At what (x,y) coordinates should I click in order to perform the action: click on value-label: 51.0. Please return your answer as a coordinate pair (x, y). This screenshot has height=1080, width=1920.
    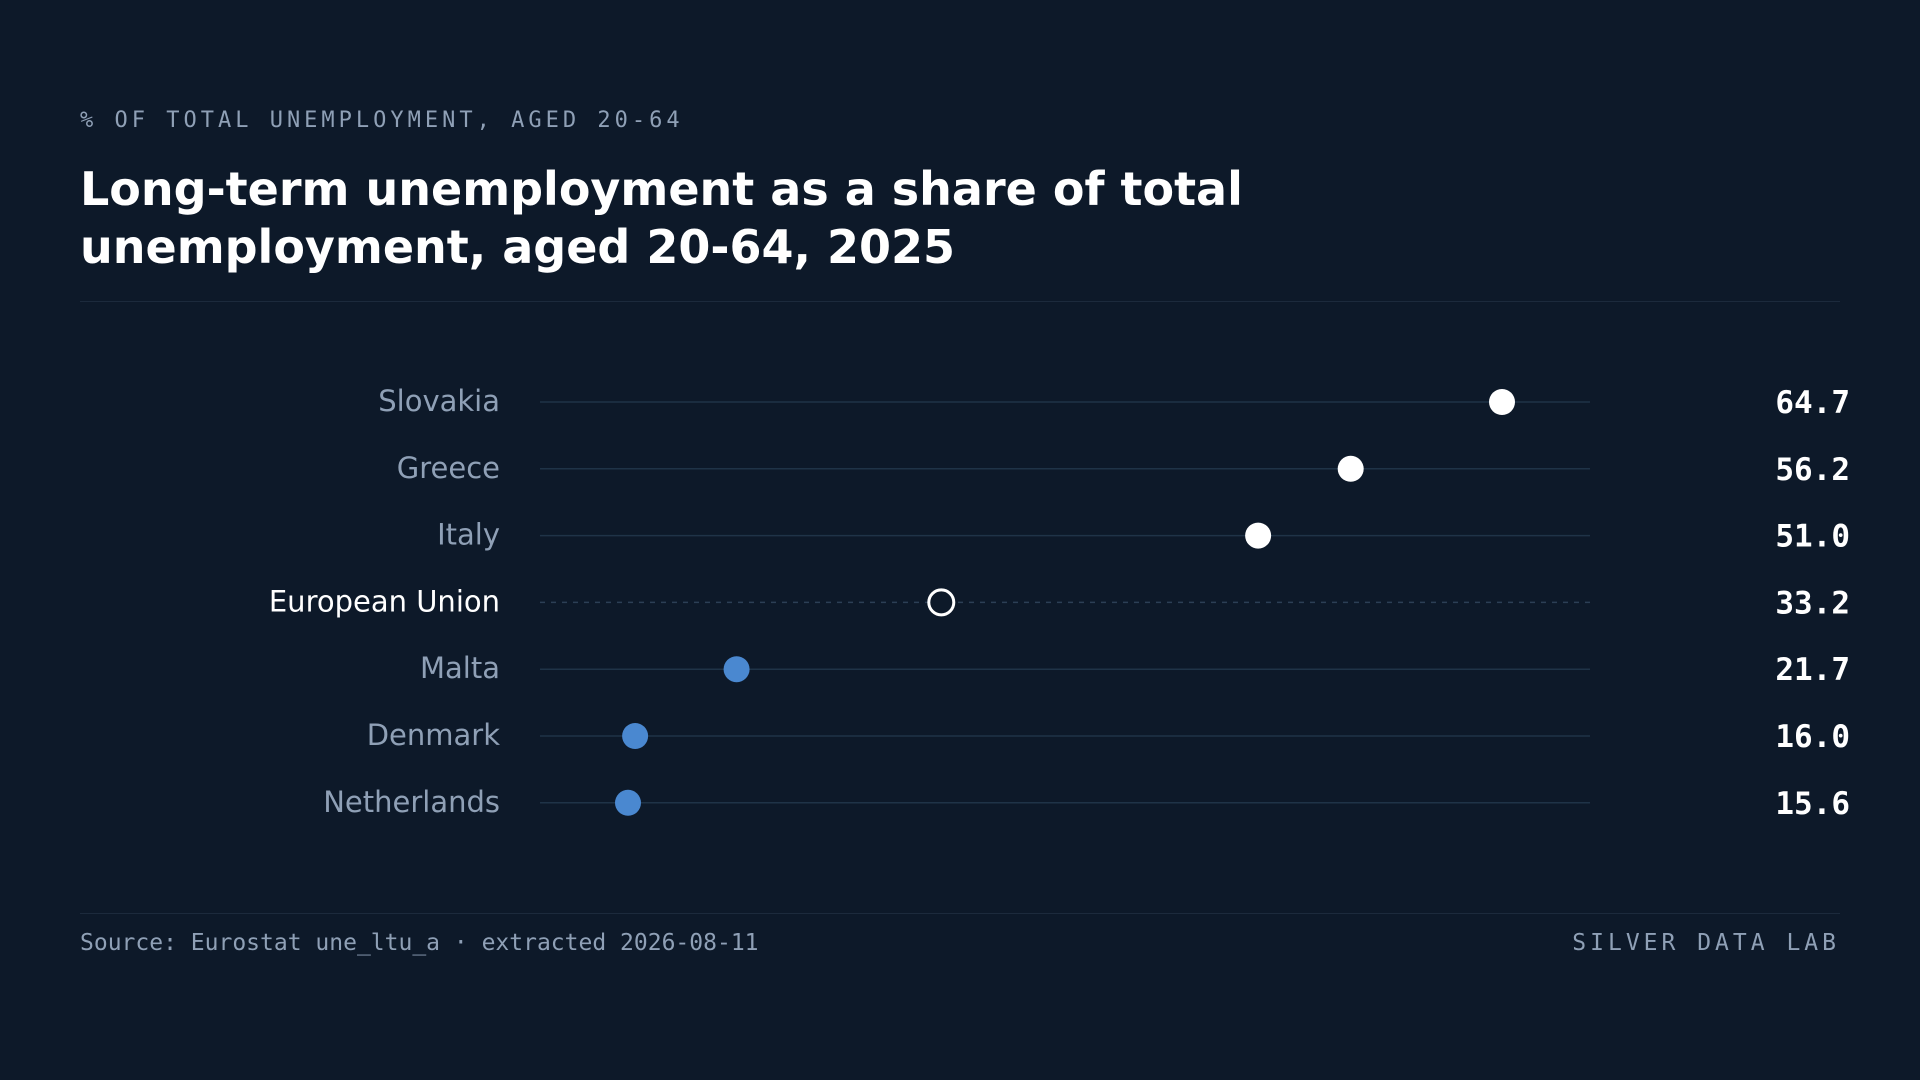
    Looking at the image, I should click on (1812, 537).